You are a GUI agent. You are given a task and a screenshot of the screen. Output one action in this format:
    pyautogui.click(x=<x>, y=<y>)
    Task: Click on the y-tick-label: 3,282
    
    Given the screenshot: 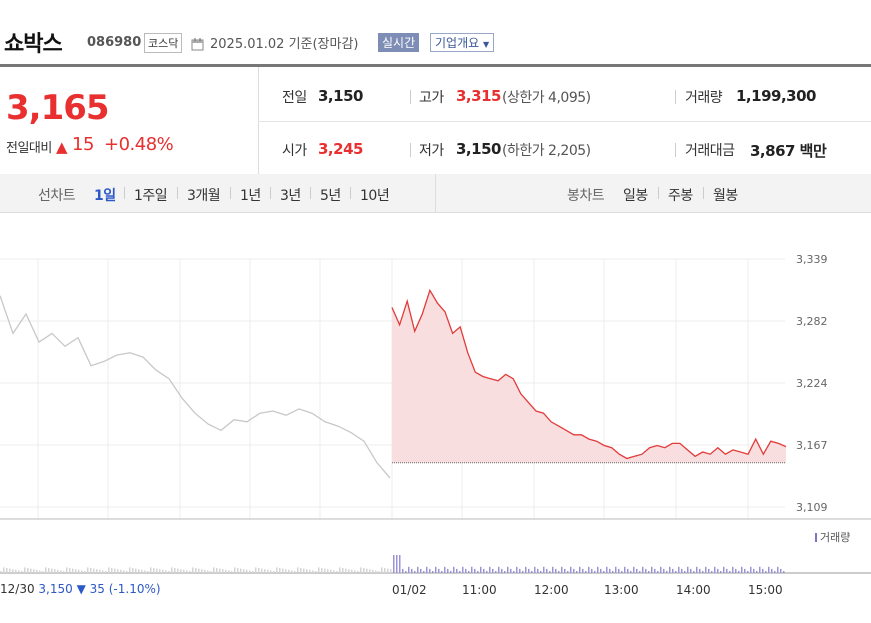 What is the action you would take?
    pyautogui.click(x=812, y=321)
    